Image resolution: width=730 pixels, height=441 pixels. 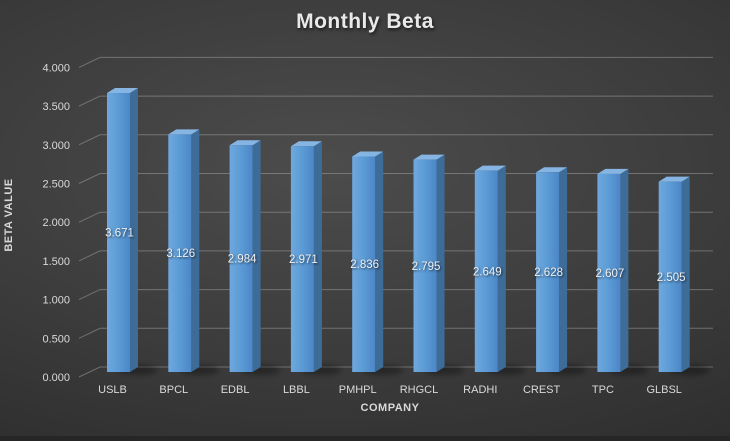 I want to click on y-tick-label: 1.500, so click(x=56, y=262).